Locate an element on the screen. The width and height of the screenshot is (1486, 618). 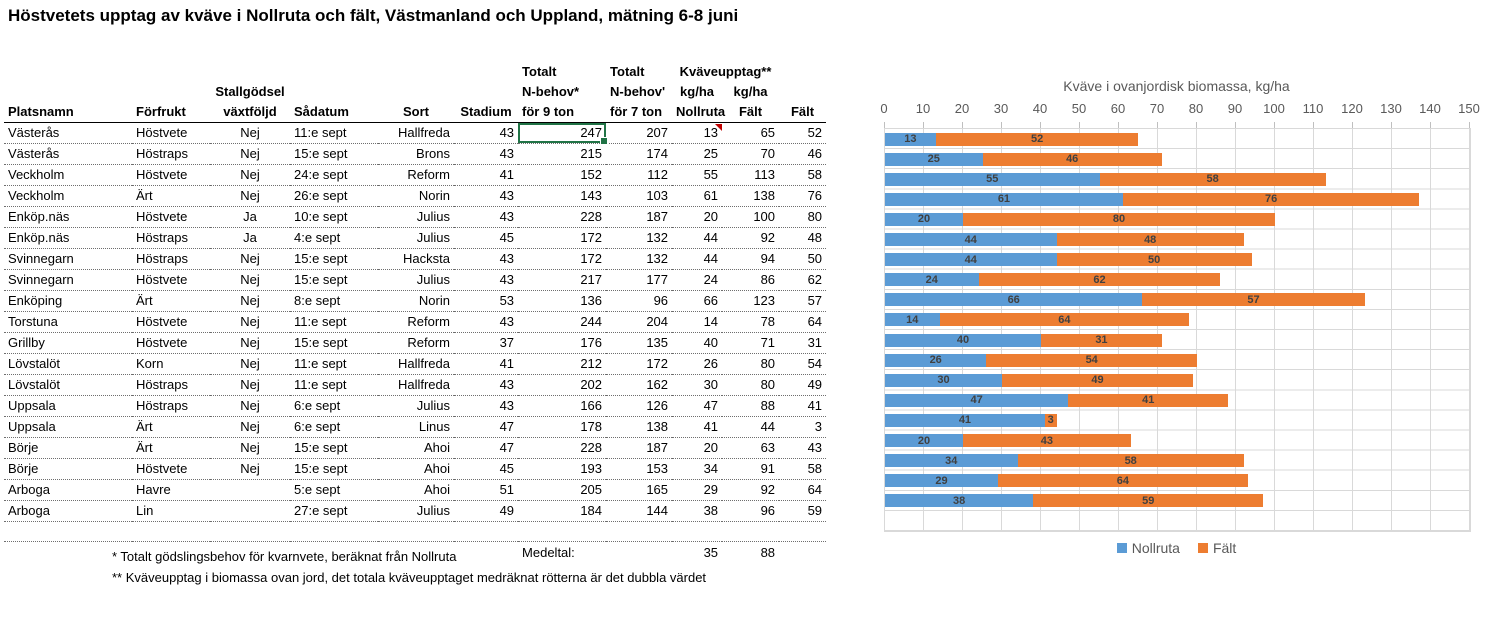
cell: Hallfreda is located at coordinates (416, 385).